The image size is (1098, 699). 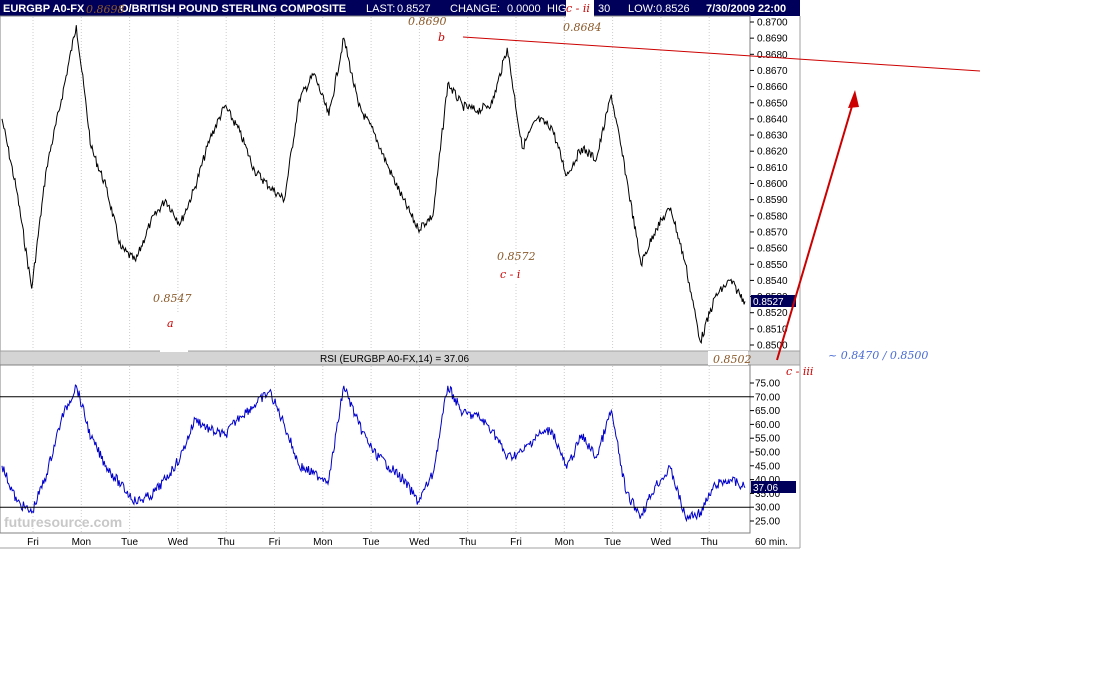 I want to click on rsi-tick-label: 40.00, so click(x=767, y=480).